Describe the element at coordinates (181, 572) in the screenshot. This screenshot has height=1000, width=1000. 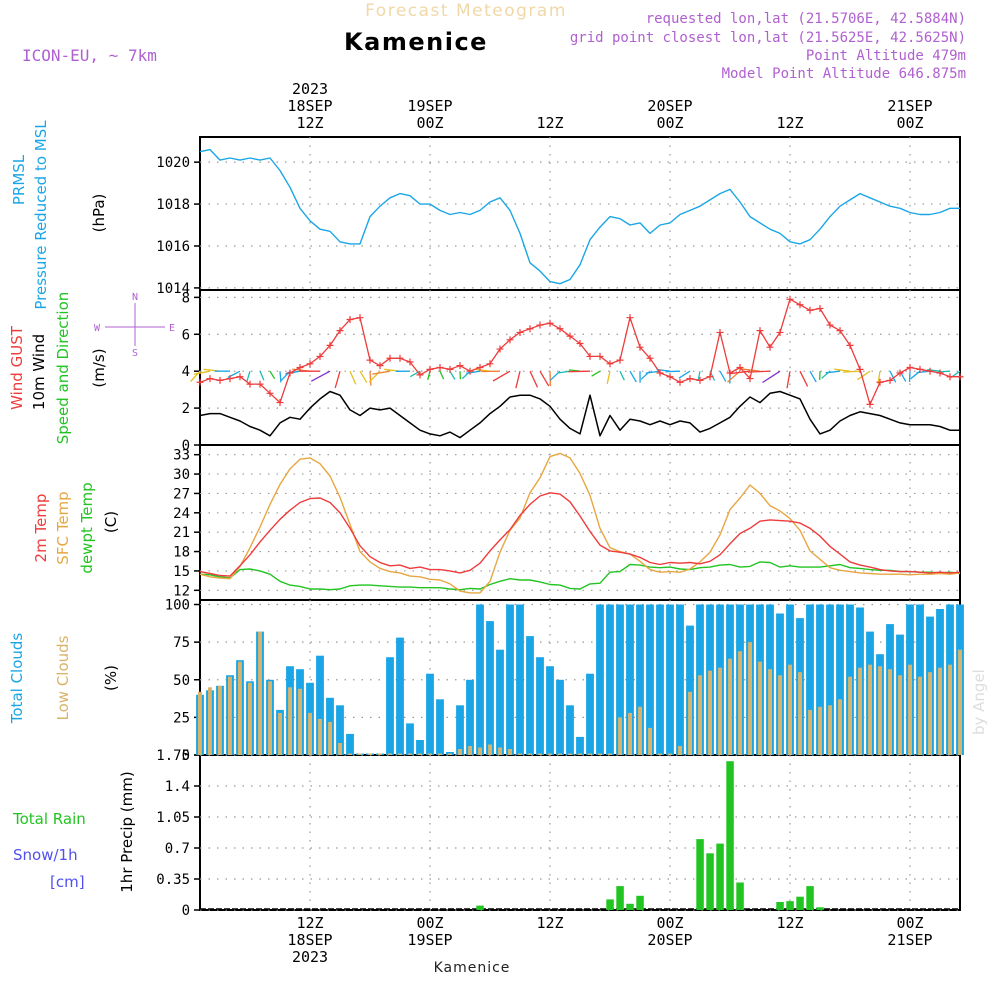
I see `temperature-ytick-label: 15` at that location.